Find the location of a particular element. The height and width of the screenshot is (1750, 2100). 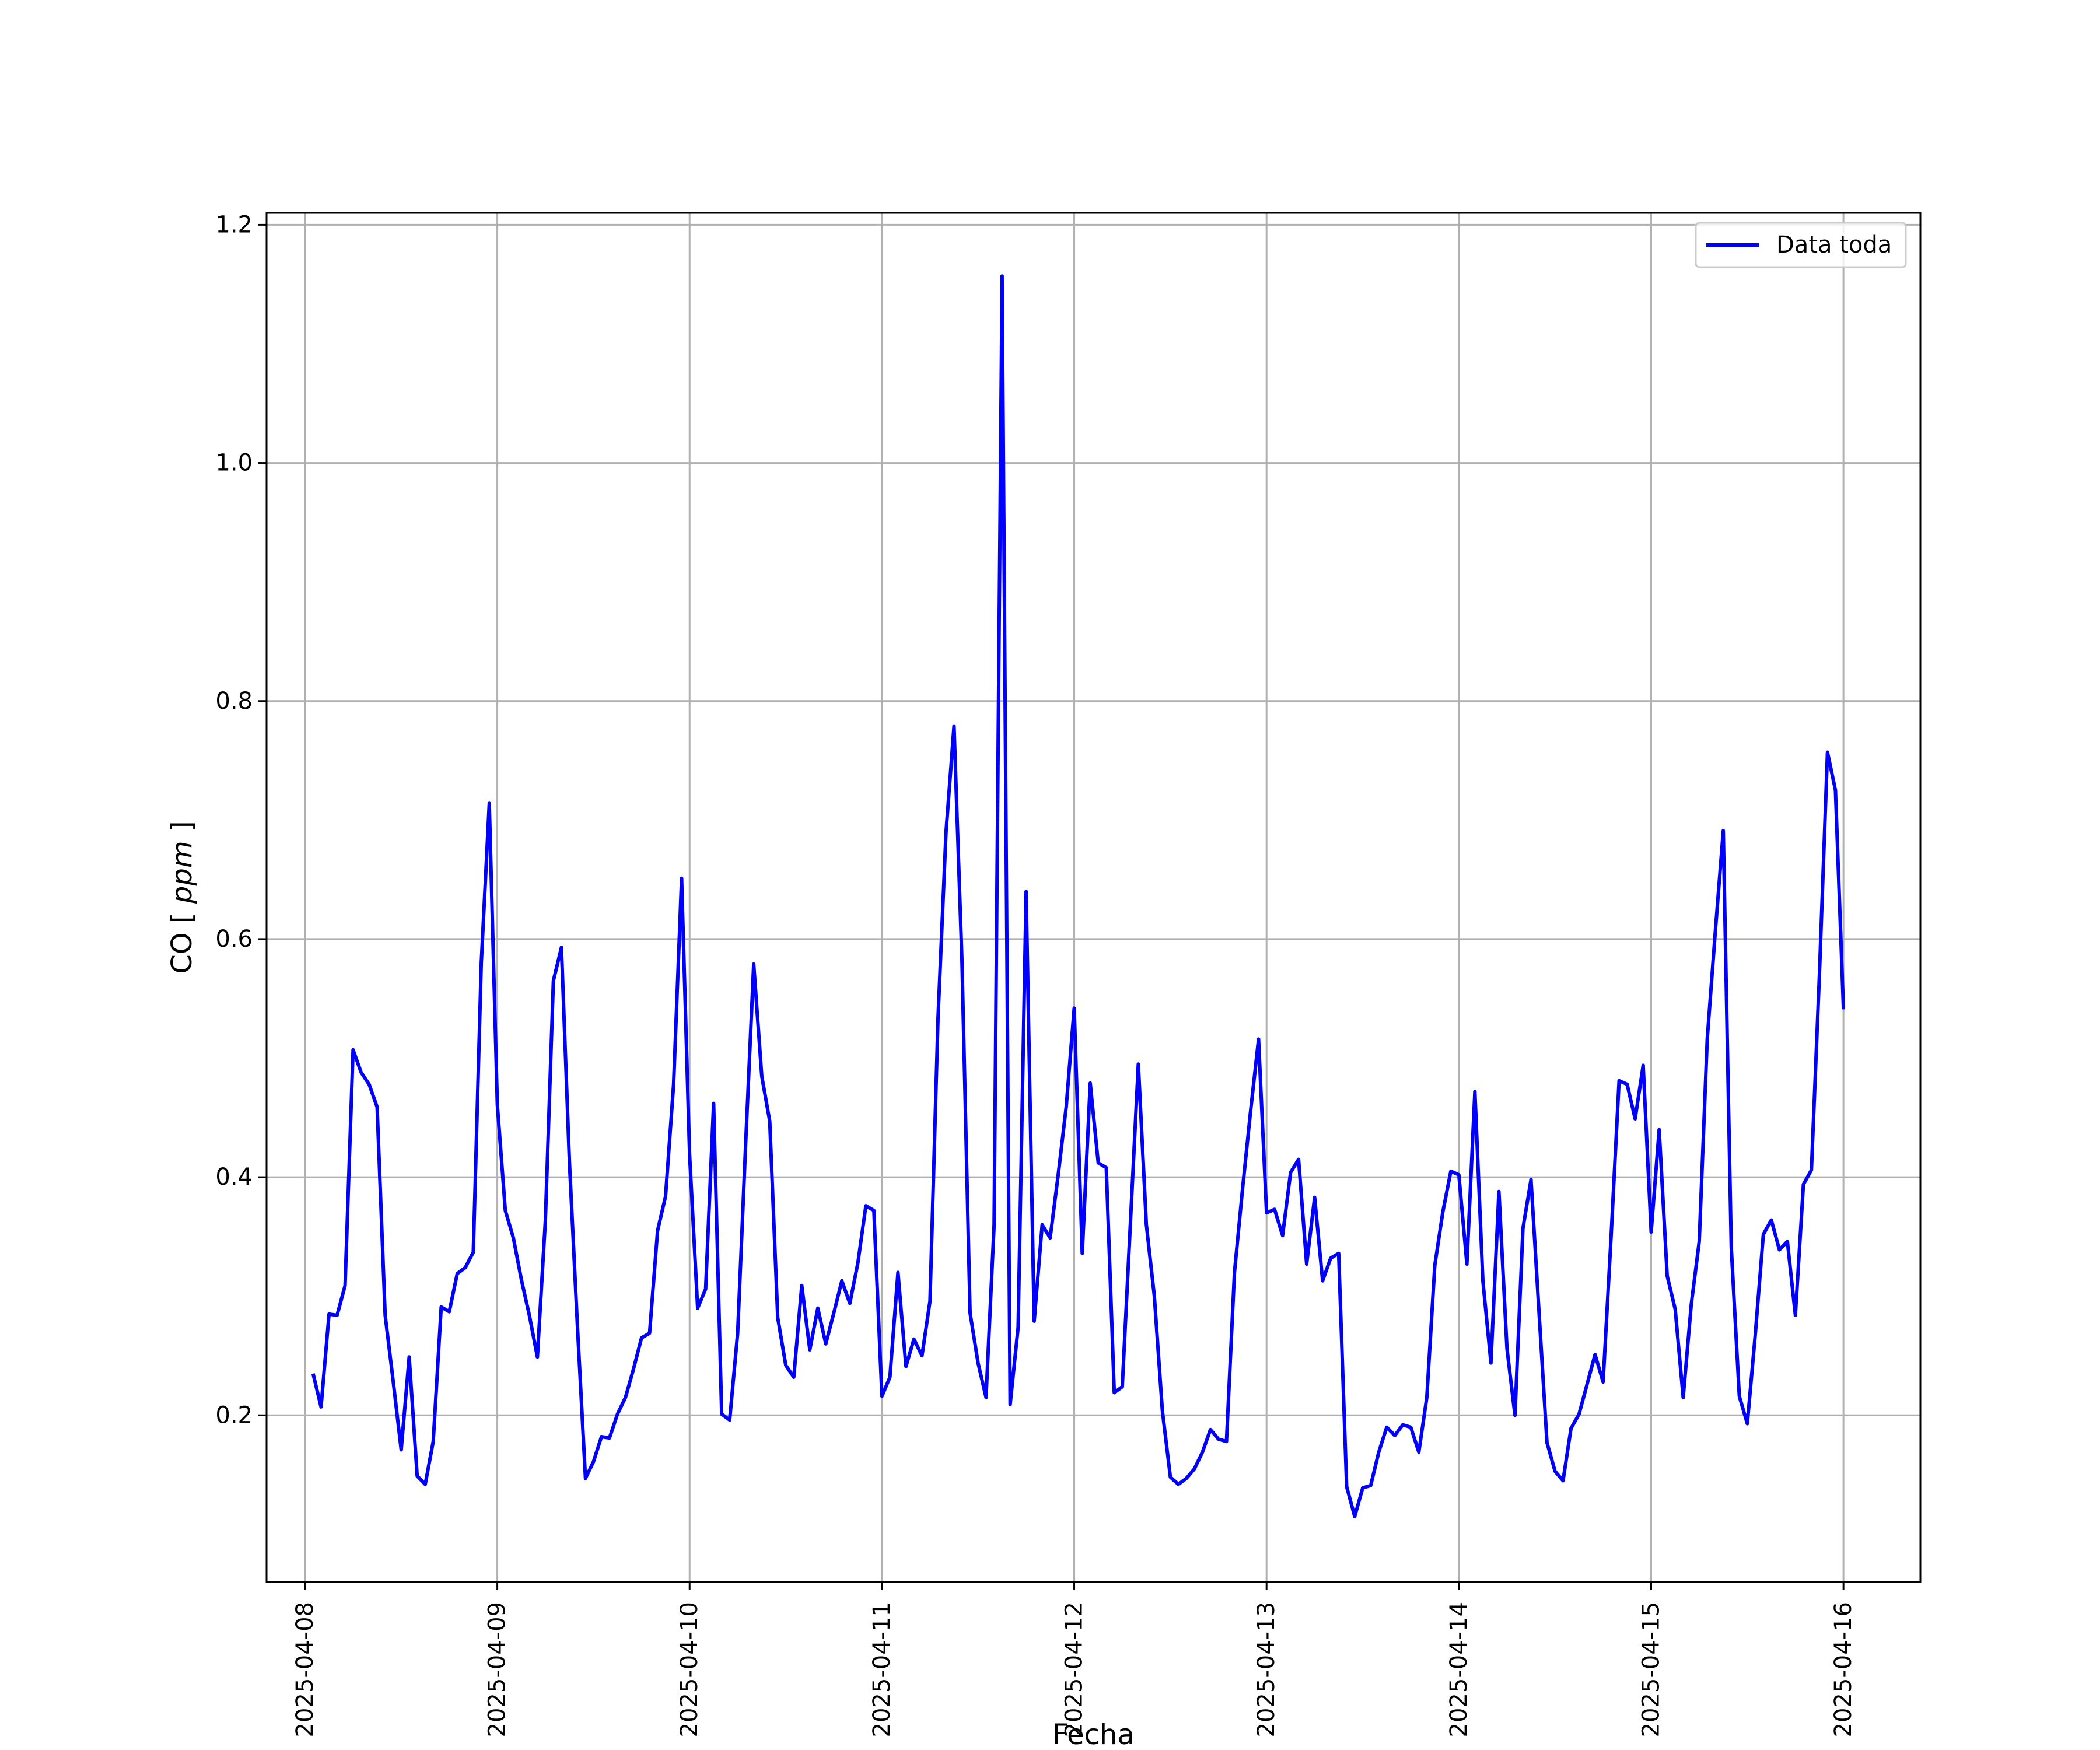

legend: Data toda is located at coordinates (1801, 245).